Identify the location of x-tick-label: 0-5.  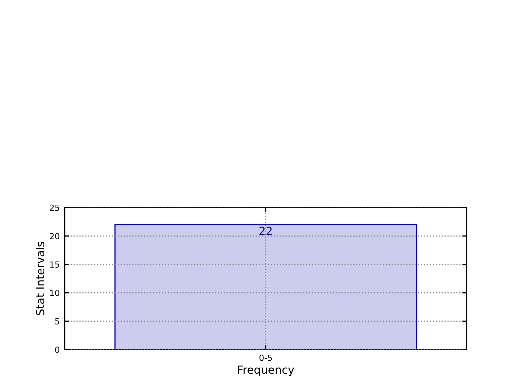
(266, 358).